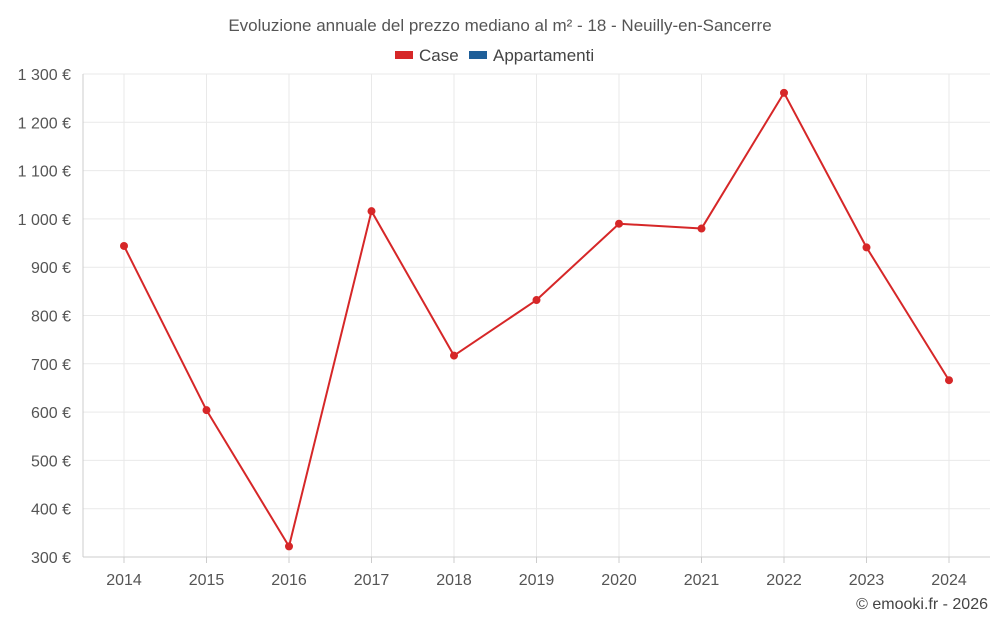 This screenshot has height=625, width=1000. What do you see at coordinates (44, 123) in the screenshot?
I see `y-tick-label: 1 200 €` at bounding box center [44, 123].